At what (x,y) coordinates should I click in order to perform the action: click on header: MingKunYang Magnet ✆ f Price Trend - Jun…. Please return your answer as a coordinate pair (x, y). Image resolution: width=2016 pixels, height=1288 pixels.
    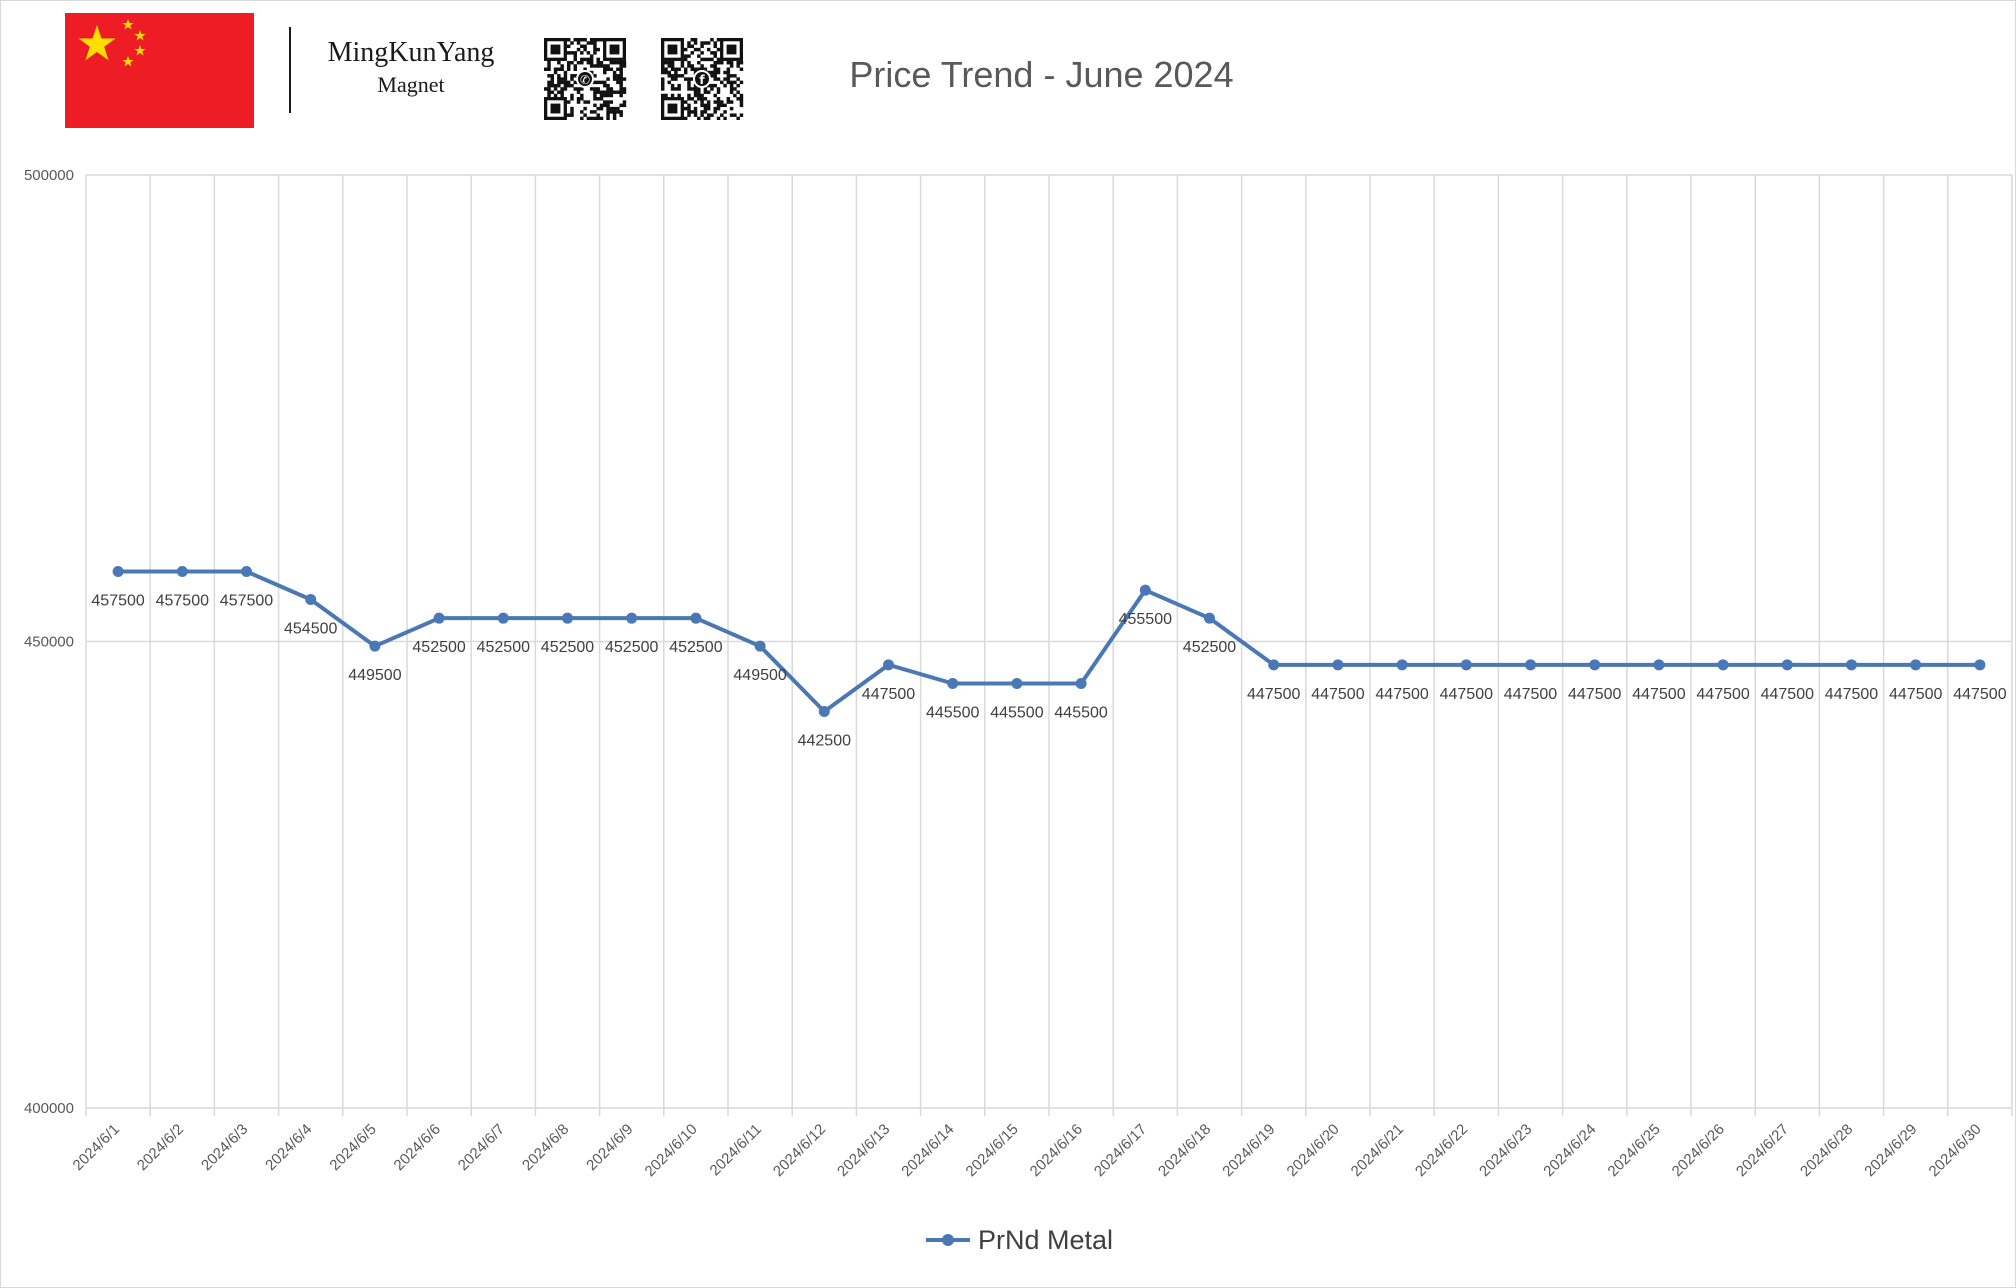
    Looking at the image, I should click on (1008, 70).